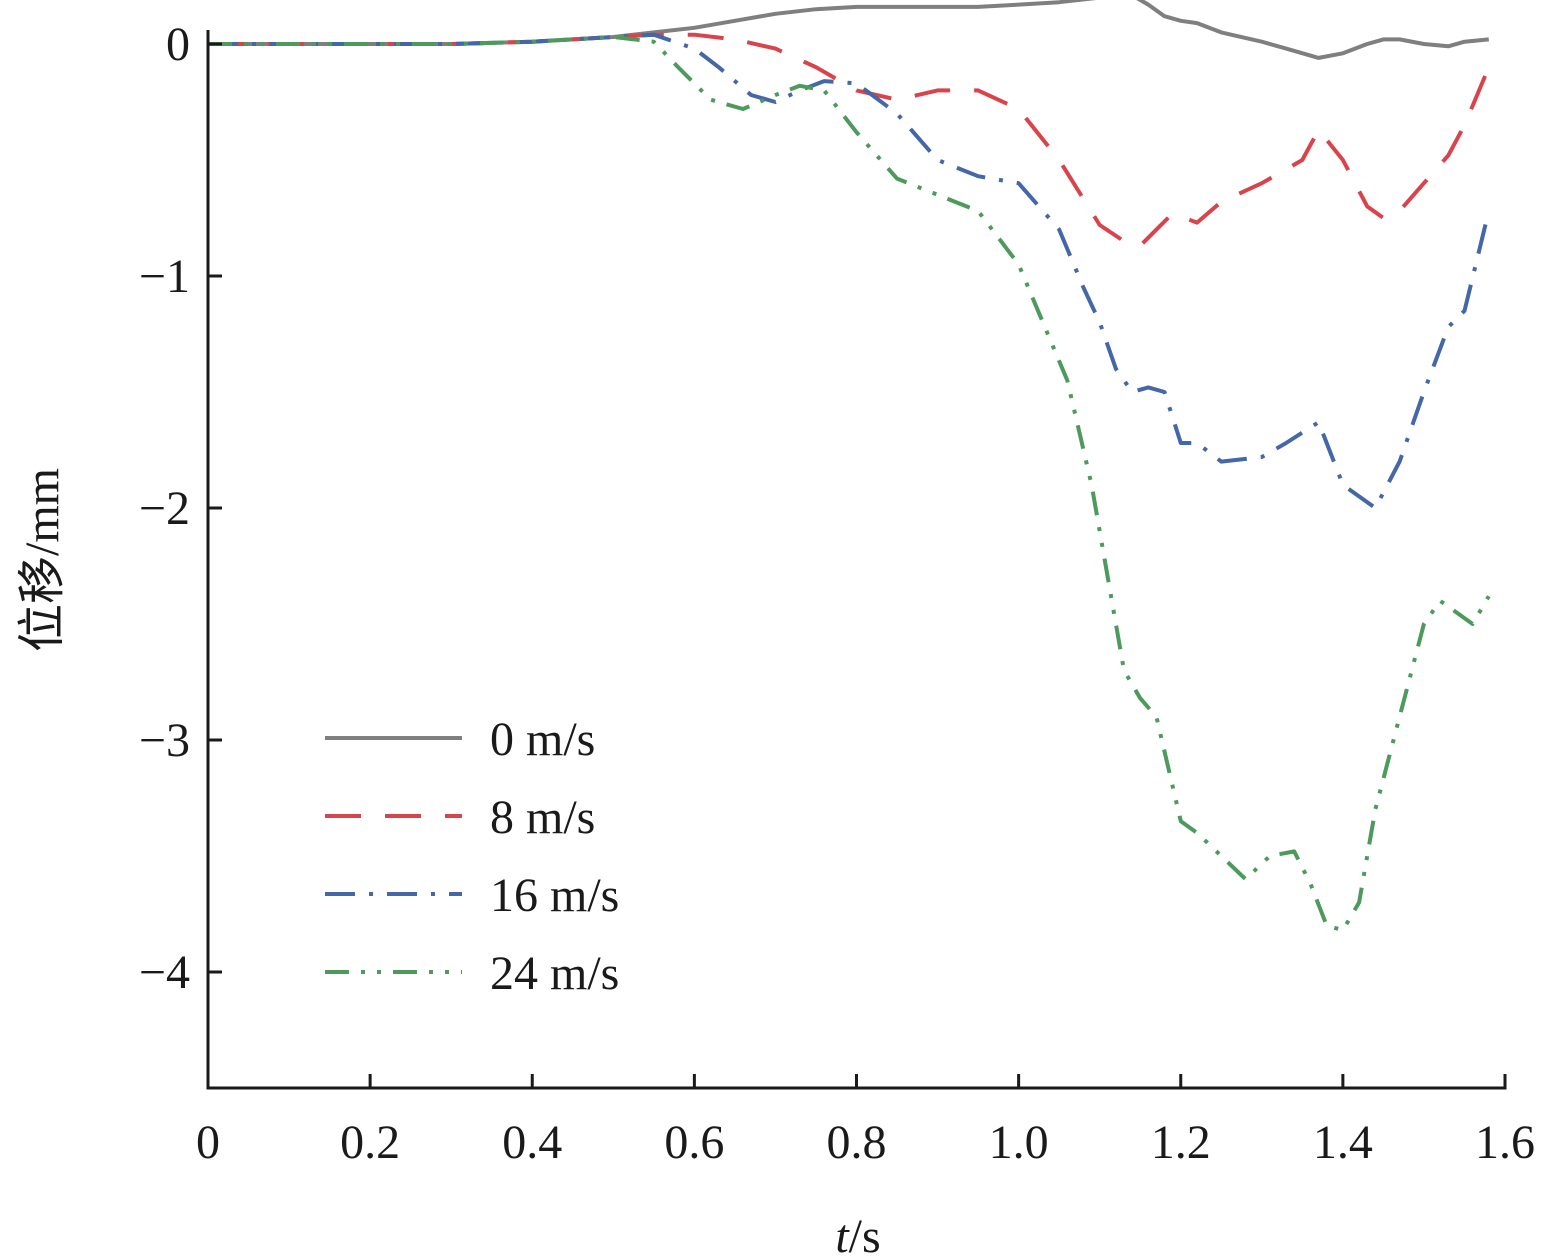 The height and width of the screenshot is (1257, 1547). Describe the element at coordinates (460, 739) in the screenshot. I see `legend-item: 0 m/s` at that location.